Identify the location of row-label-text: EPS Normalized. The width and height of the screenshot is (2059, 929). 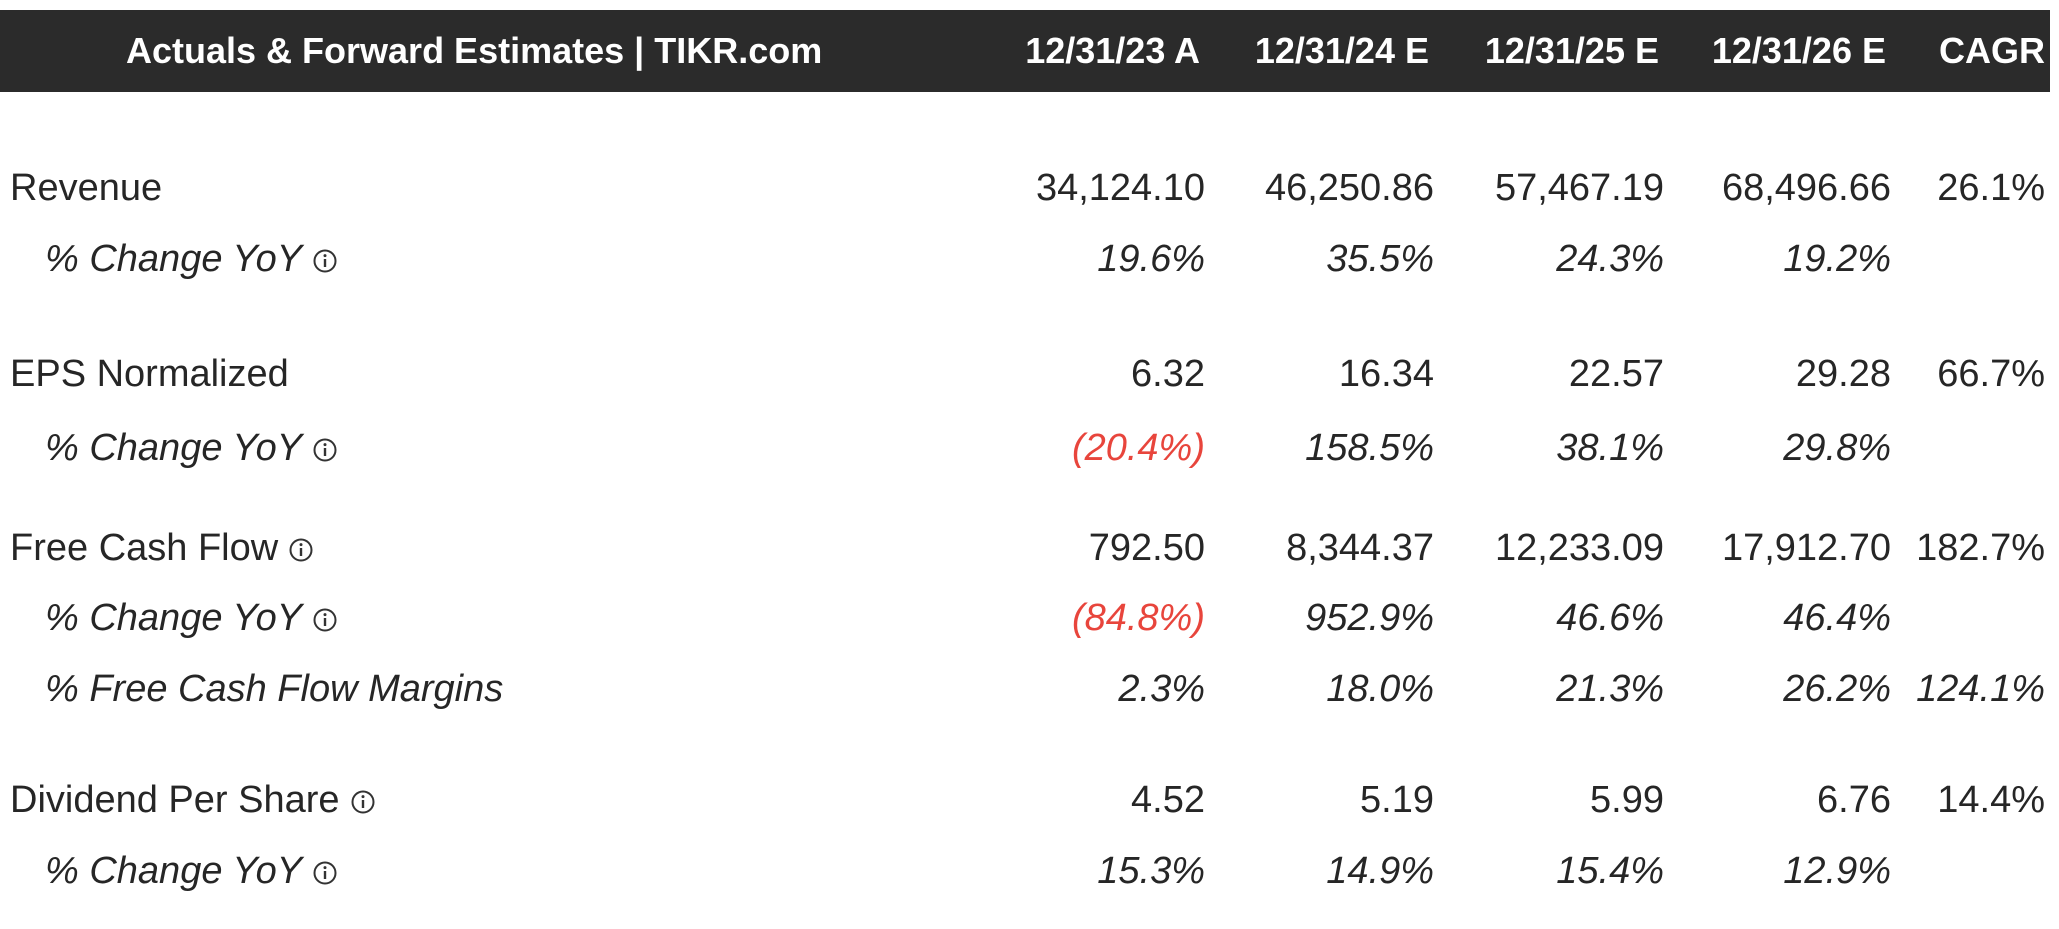
(149, 374).